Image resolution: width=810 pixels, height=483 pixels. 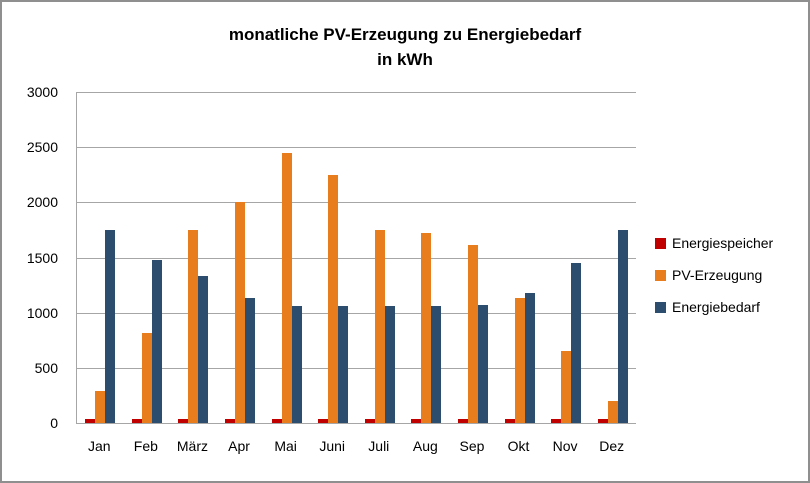 I want to click on bar-energiebedarf-aug, so click(x=436, y=364).